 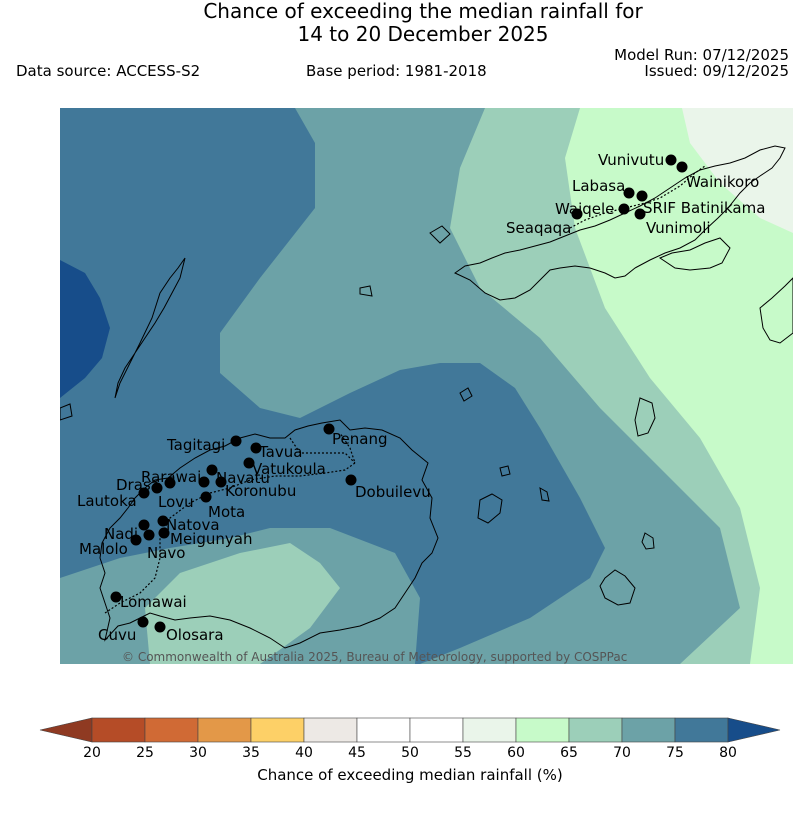 I want to click on zone-65-70-southwest, so click(x=242, y=603).